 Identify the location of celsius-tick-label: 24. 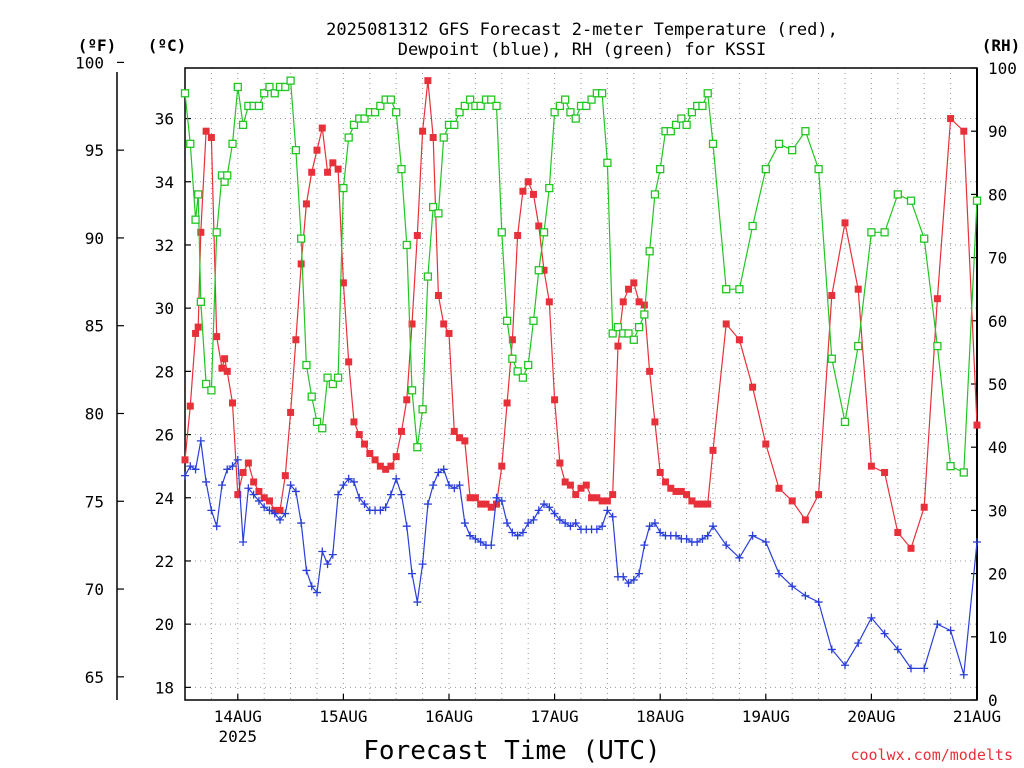
(164, 498).